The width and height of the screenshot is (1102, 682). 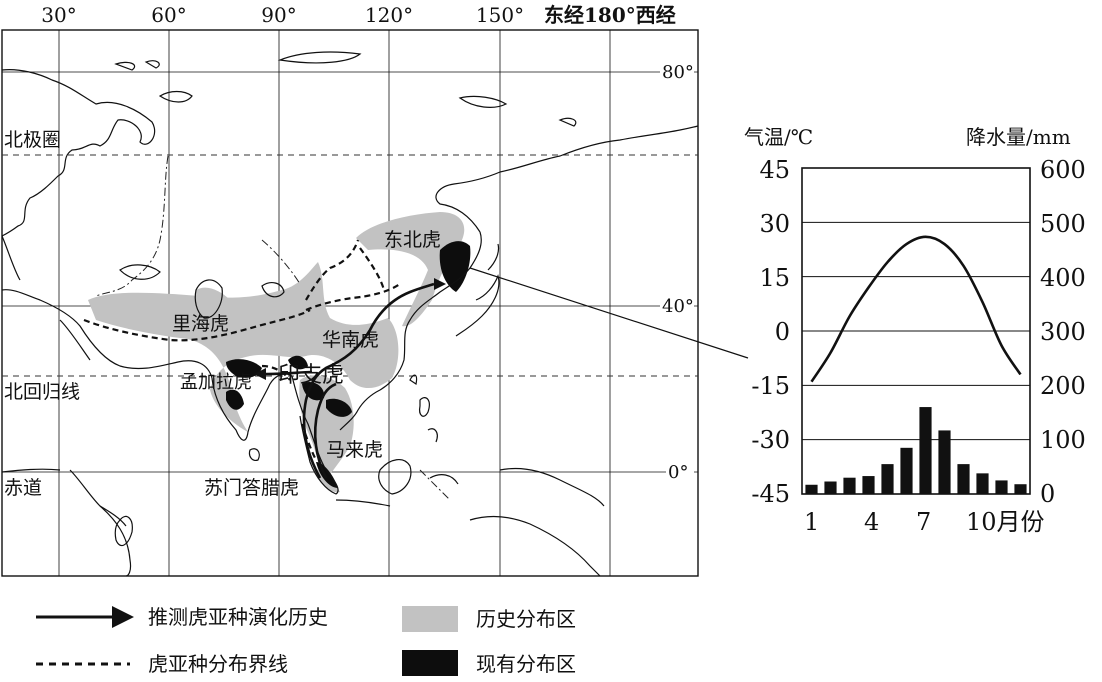 I want to click on temp-tick: 30, so click(x=774, y=224).